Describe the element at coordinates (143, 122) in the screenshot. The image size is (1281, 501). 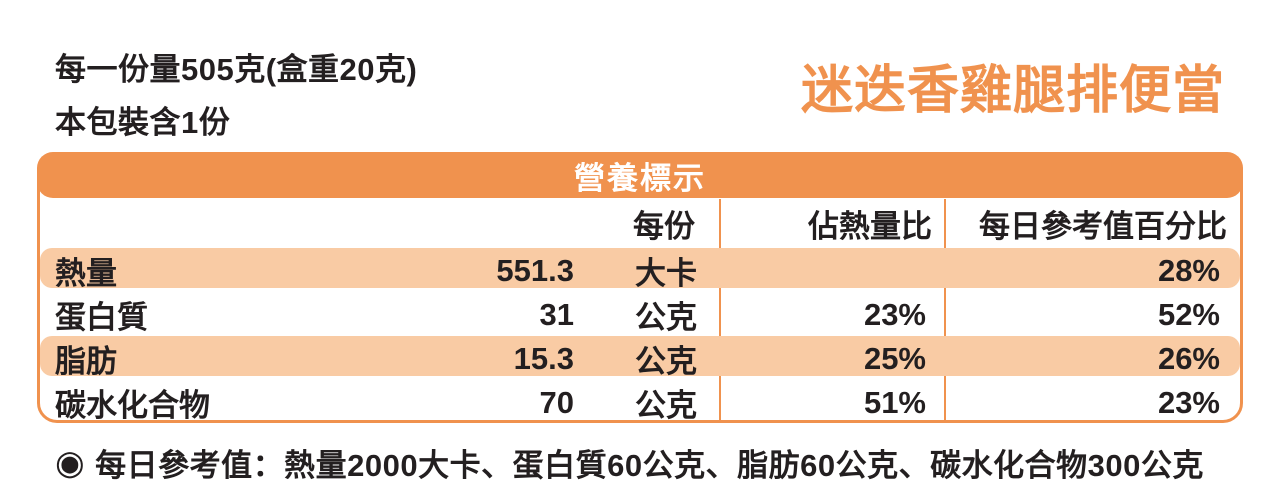
I see `servings-per-package-line: 本包裝含1份` at that location.